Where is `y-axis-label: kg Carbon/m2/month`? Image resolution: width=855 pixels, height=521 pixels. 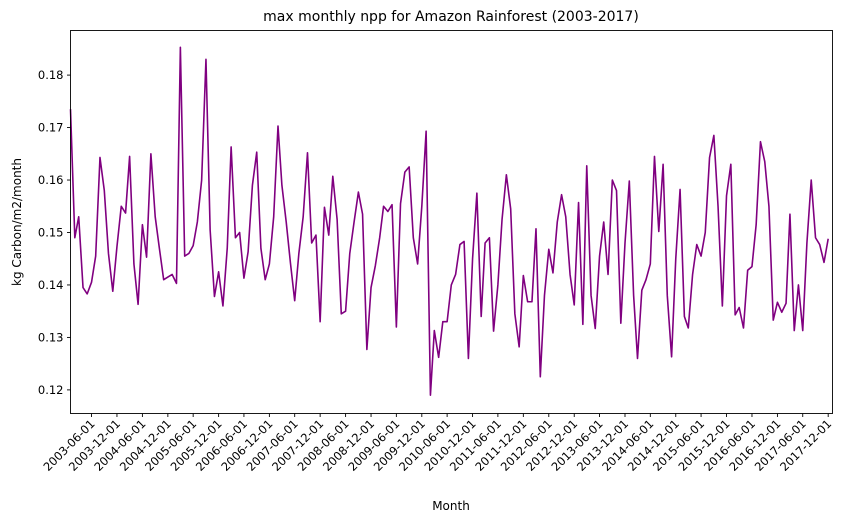
y-axis-label: kg Carbon/m2/month is located at coordinates (17, 222).